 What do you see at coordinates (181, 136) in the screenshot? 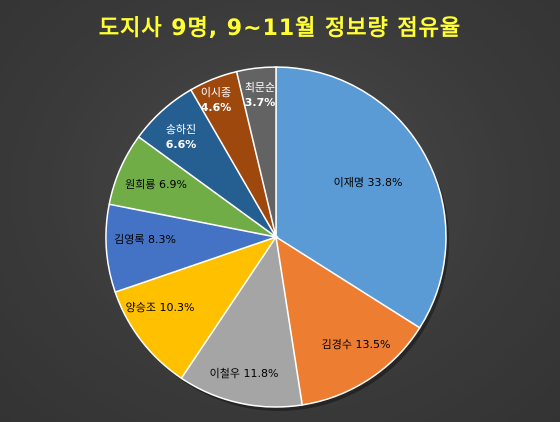
I see `slice-label-7: 송하진 6.6%` at bounding box center [181, 136].